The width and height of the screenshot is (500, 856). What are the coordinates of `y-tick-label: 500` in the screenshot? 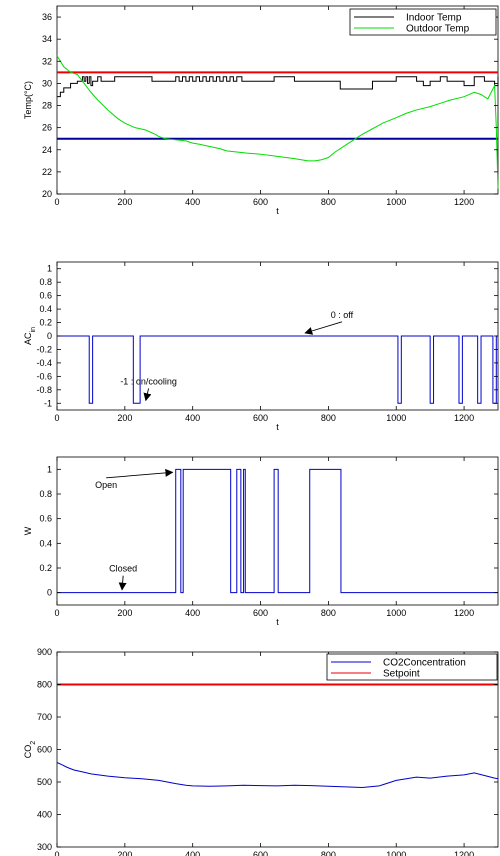 It's located at (44, 782).